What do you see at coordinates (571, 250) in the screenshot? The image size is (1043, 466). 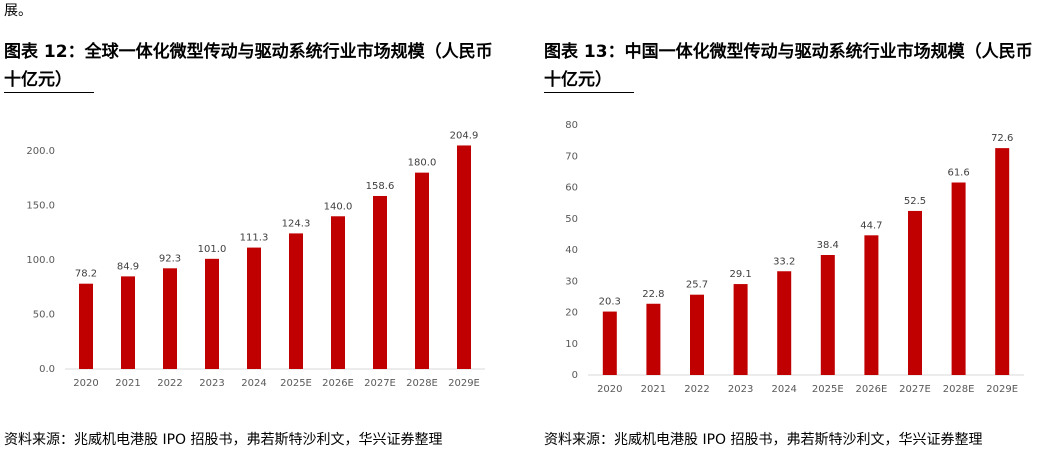 I see `y-tick-label: 40` at bounding box center [571, 250].